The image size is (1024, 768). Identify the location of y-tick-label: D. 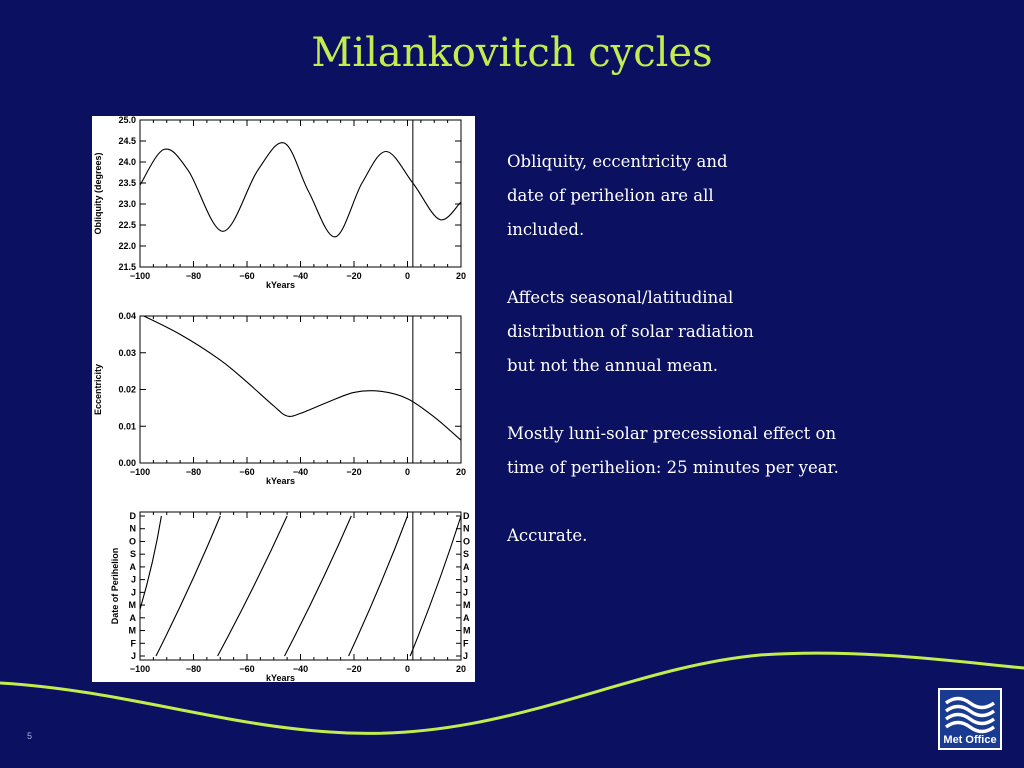
(133, 516).